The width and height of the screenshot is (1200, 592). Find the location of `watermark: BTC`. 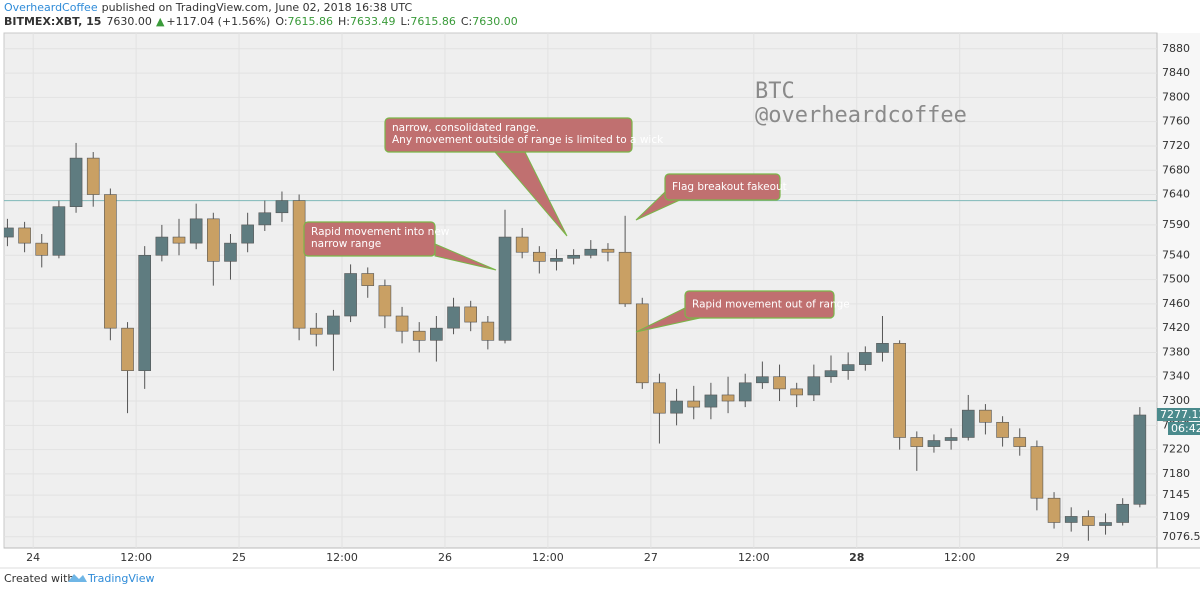

watermark: BTC is located at coordinates (775, 91).